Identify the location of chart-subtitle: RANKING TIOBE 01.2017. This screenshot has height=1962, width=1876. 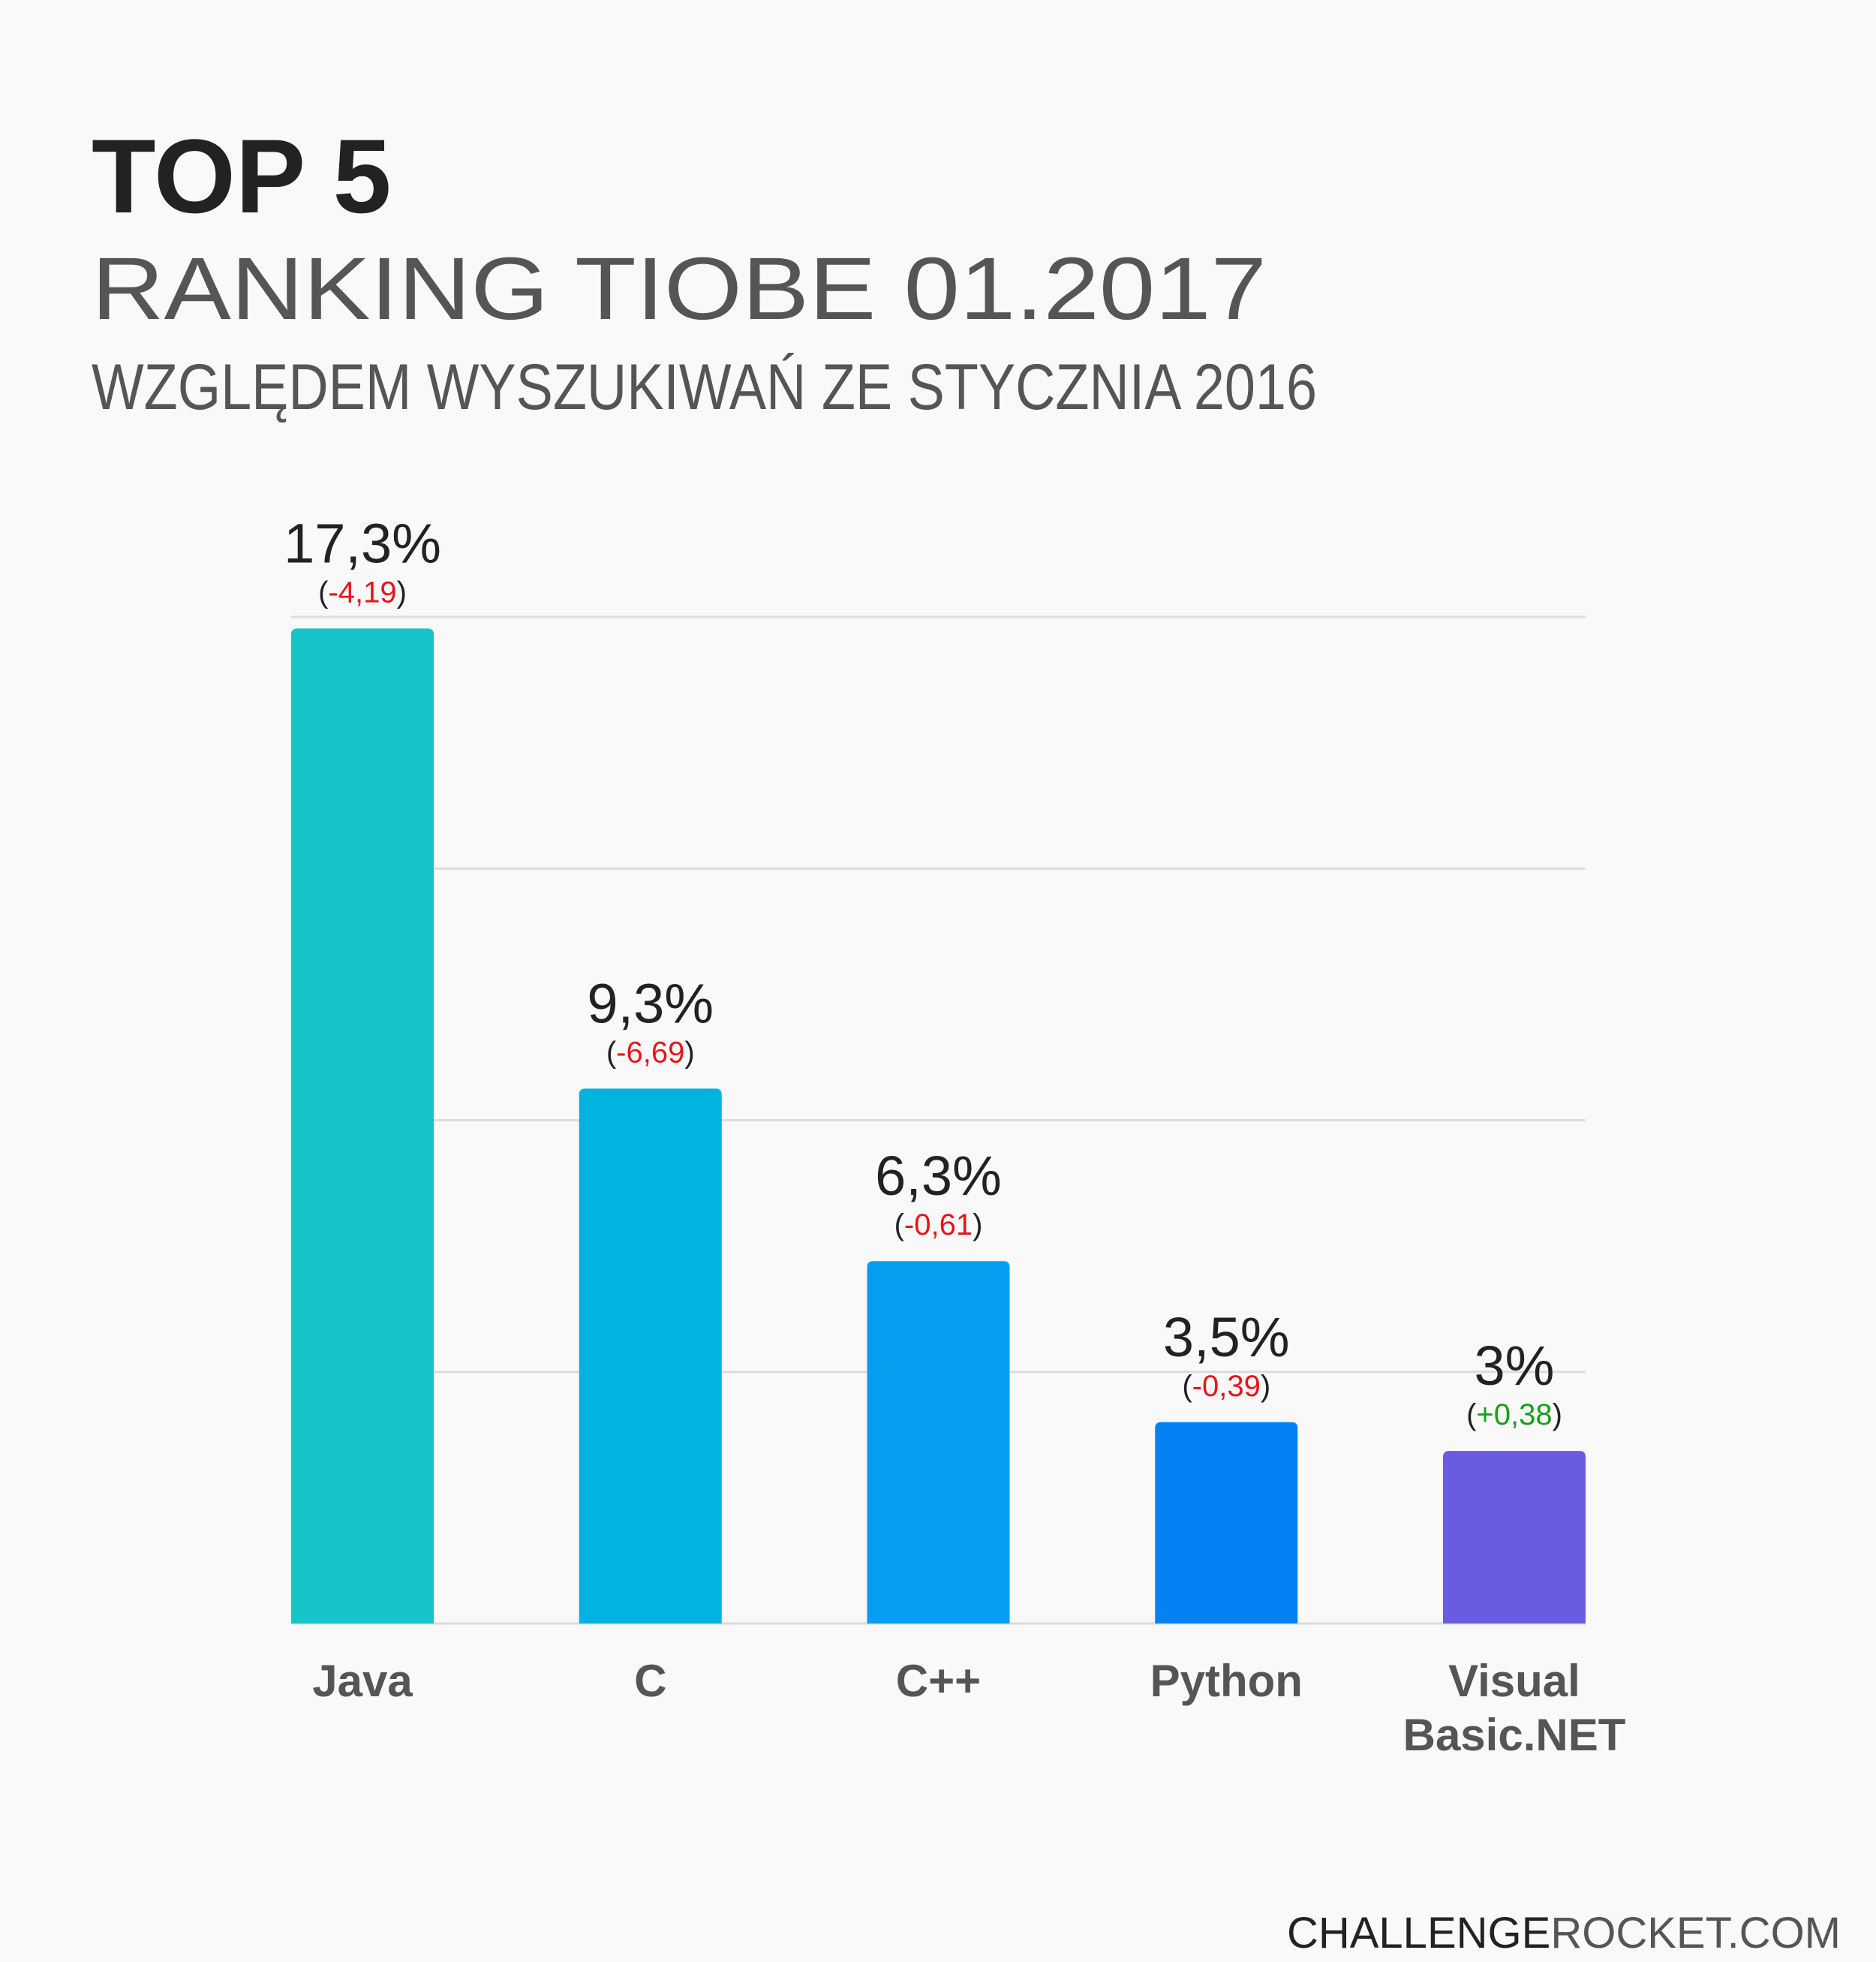
(679, 289).